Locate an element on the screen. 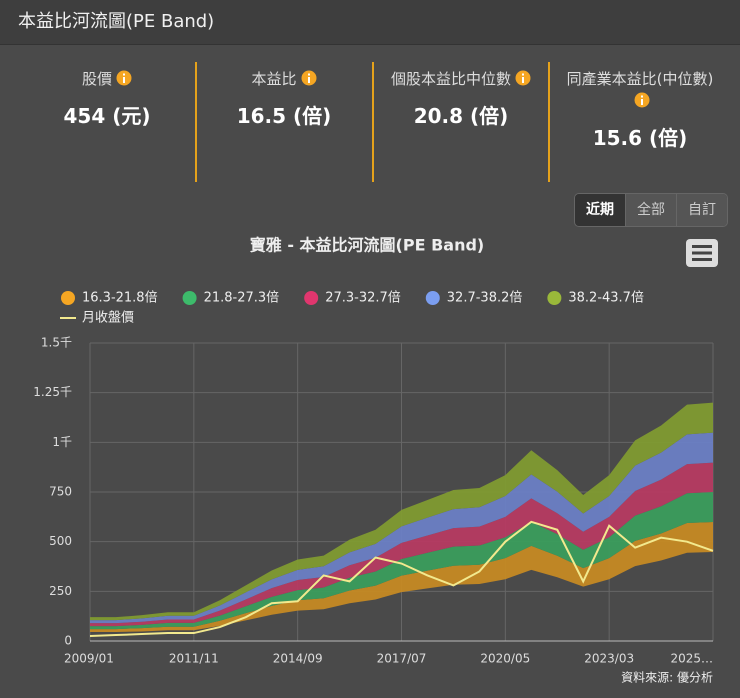 The image size is (740, 698). source: 資料來源: 優分析 is located at coordinates (667, 678).